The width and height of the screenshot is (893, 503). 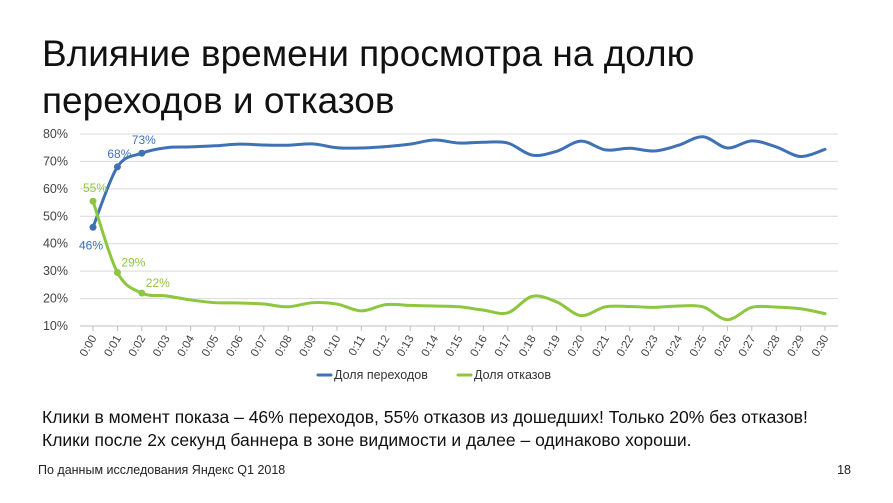 I want to click on x-tick-label: 0:23, so click(x=650, y=346).